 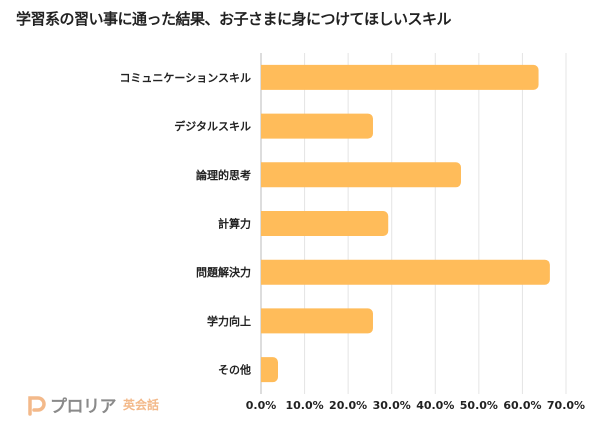 What do you see at coordinates (223, 175) in the screenshot?
I see `category-label: 論理的思考` at bounding box center [223, 175].